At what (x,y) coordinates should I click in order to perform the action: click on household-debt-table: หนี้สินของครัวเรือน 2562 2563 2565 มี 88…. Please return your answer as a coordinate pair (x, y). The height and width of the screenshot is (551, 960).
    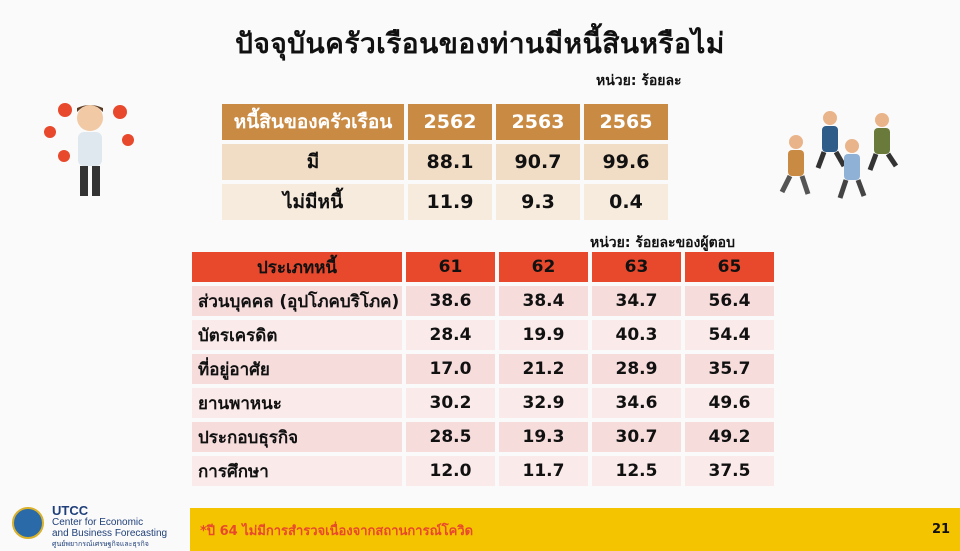
    Looking at the image, I should click on (445, 162).